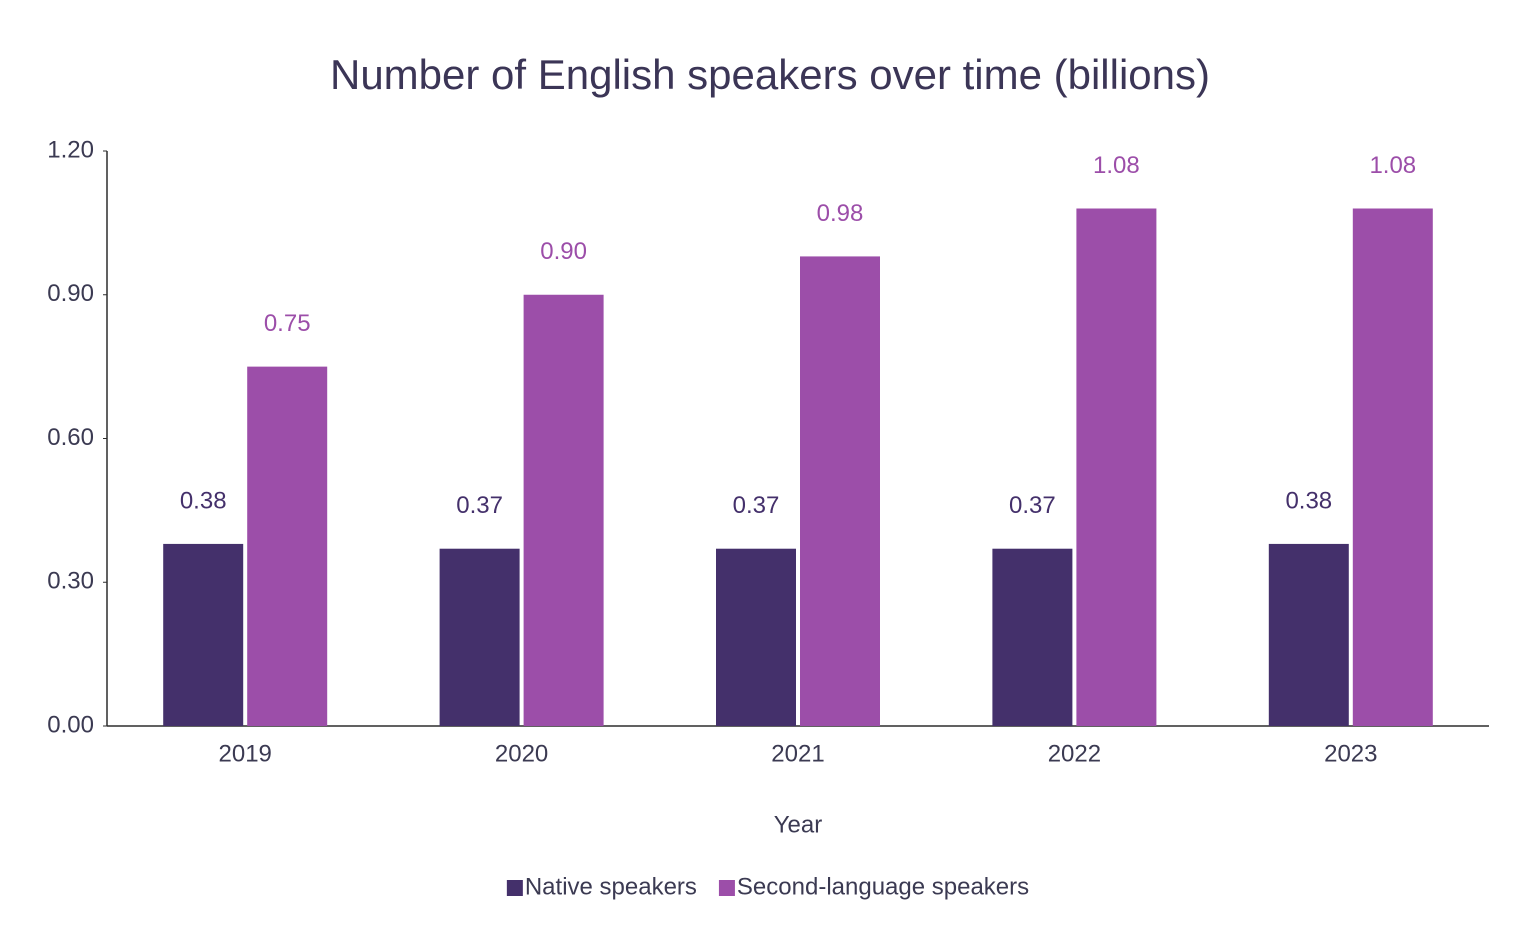 The height and width of the screenshot is (951, 1536). I want to click on y-tick-label: 0.60, so click(70, 437).